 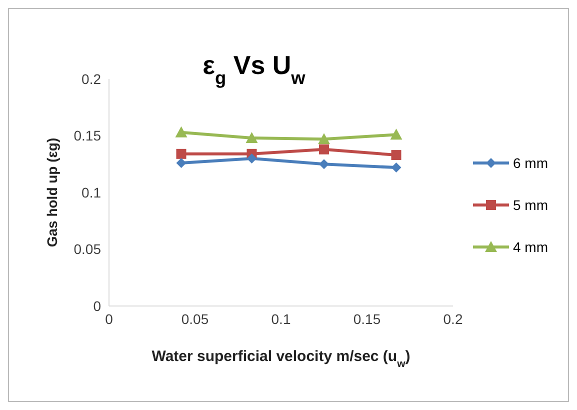 I want to click on y-tick-label: 0.2, so click(x=92, y=78).